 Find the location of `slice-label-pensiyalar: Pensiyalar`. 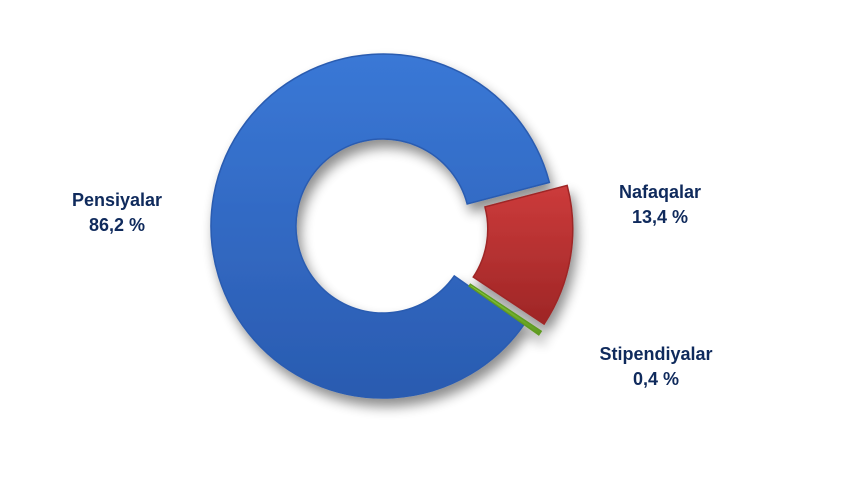

slice-label-pensiyalar: Pensiyalar is located at coordinates (117, 200).